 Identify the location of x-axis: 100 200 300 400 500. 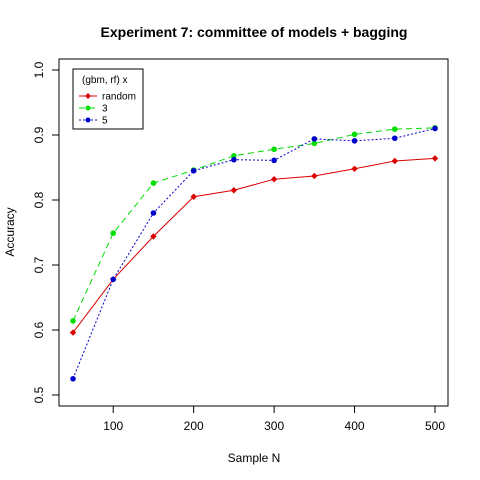
(274, 419).